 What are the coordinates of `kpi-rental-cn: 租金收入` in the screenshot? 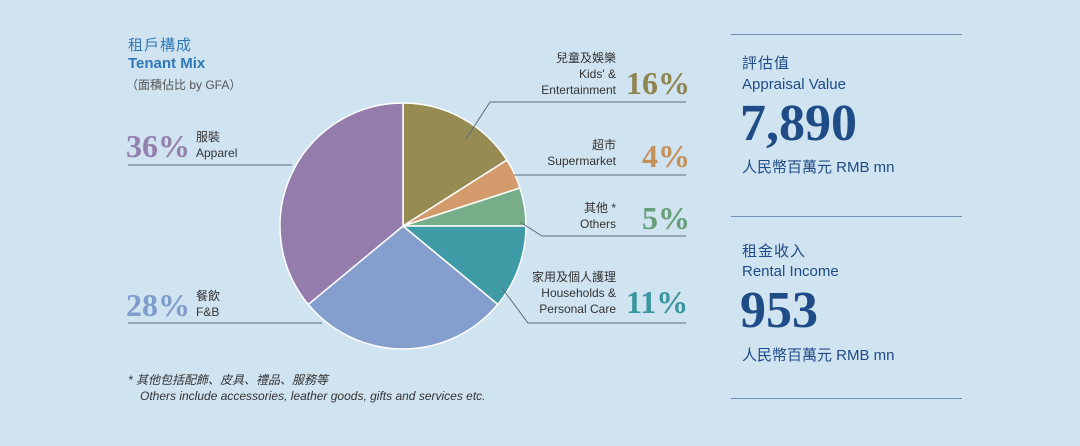 It's located at (774, 251).